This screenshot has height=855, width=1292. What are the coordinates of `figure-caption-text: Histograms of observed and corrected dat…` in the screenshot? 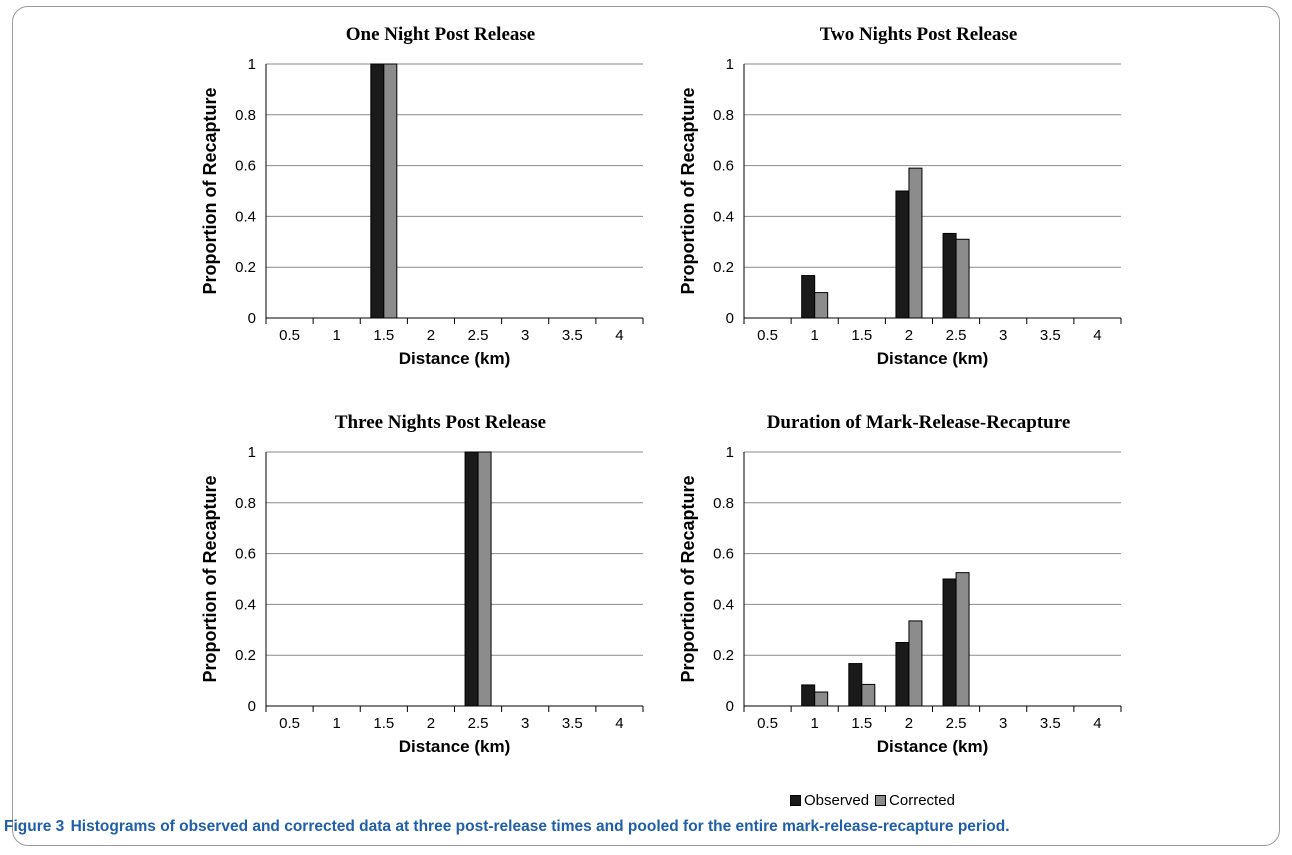 It's located at (540, 826).